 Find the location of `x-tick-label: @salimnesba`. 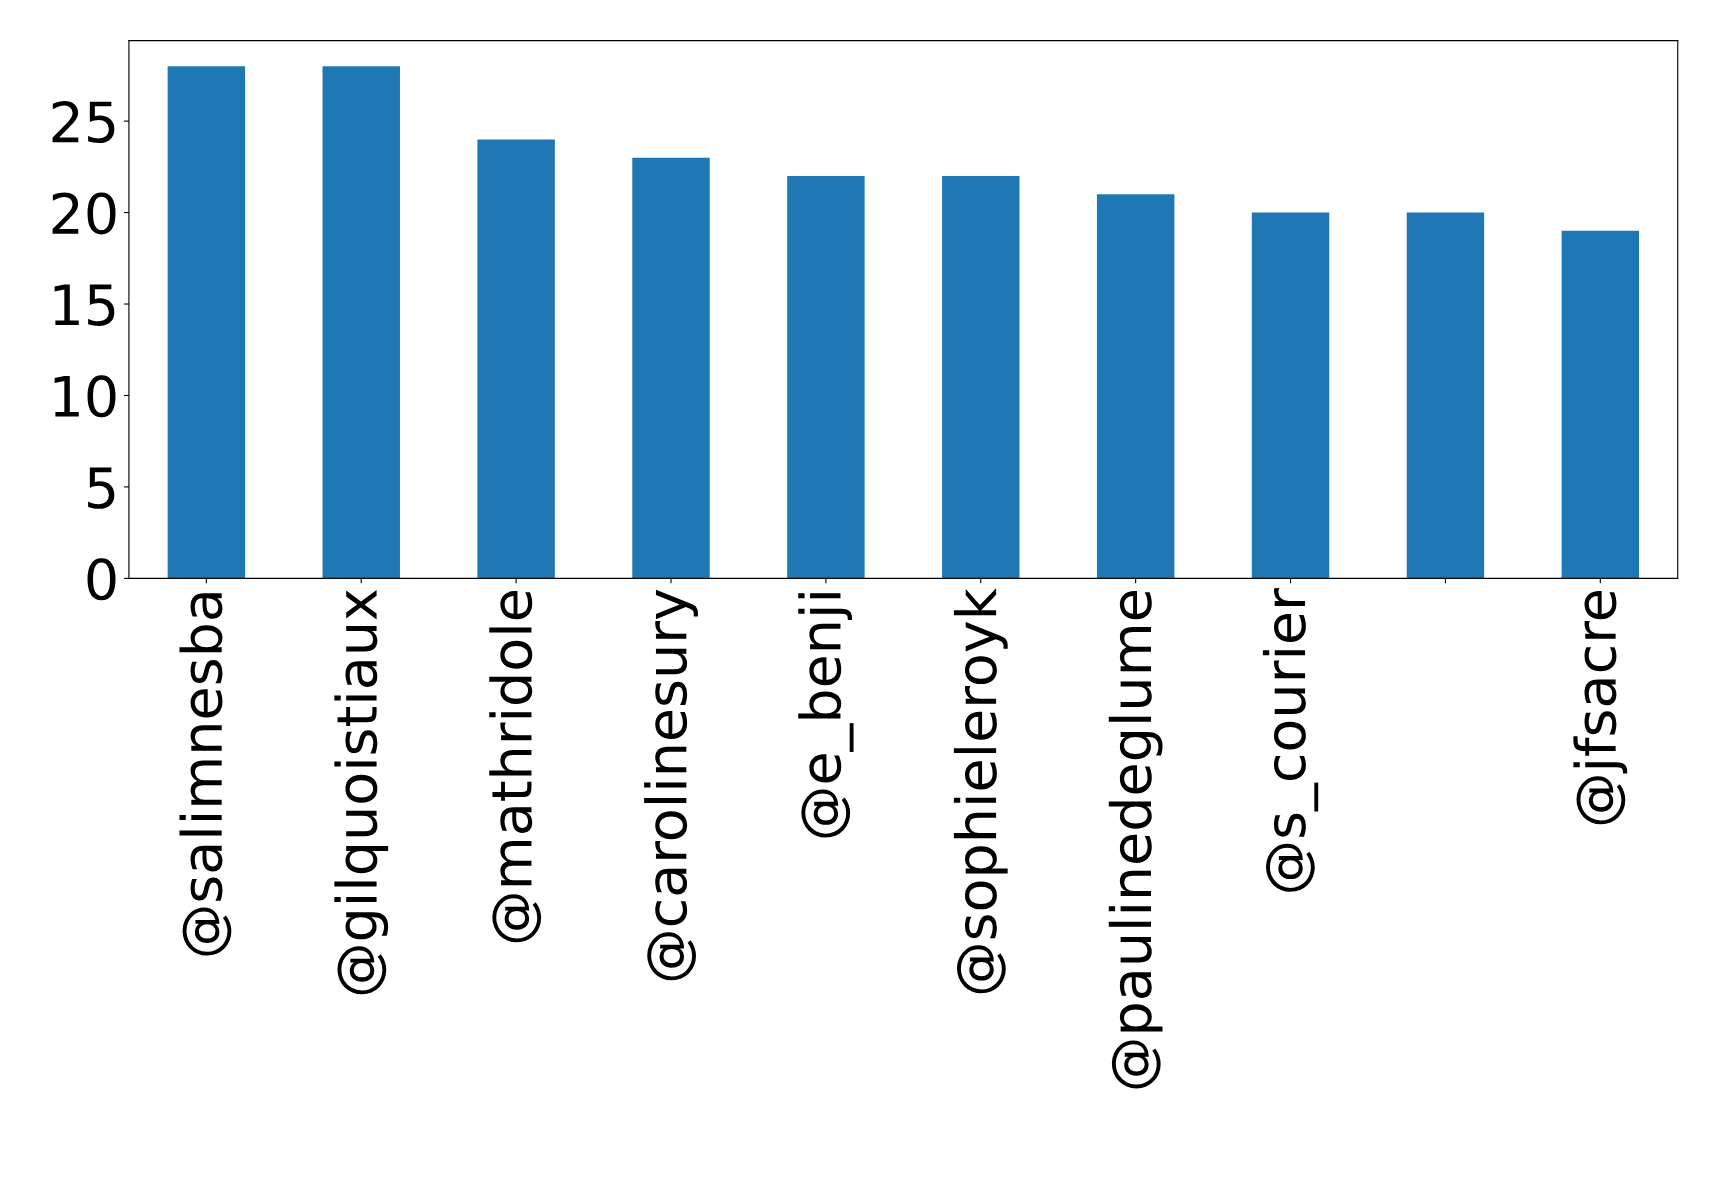

x-tick-label: @salimnesba is located at coordinates (205, 774).